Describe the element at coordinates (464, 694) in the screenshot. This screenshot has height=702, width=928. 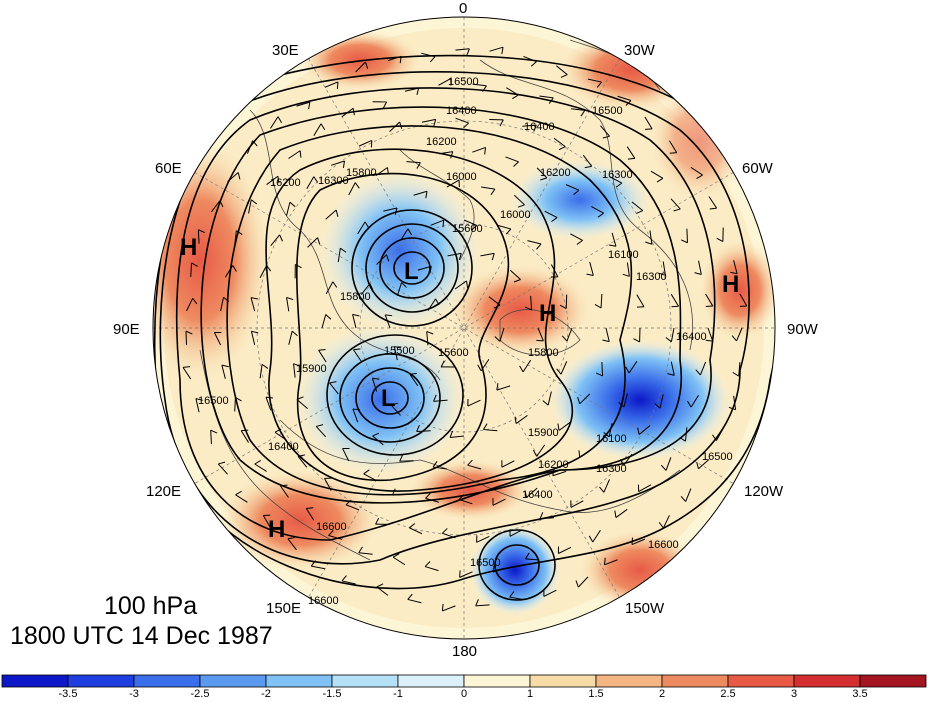
I see `colorbar-tick-label: 0` at that location.